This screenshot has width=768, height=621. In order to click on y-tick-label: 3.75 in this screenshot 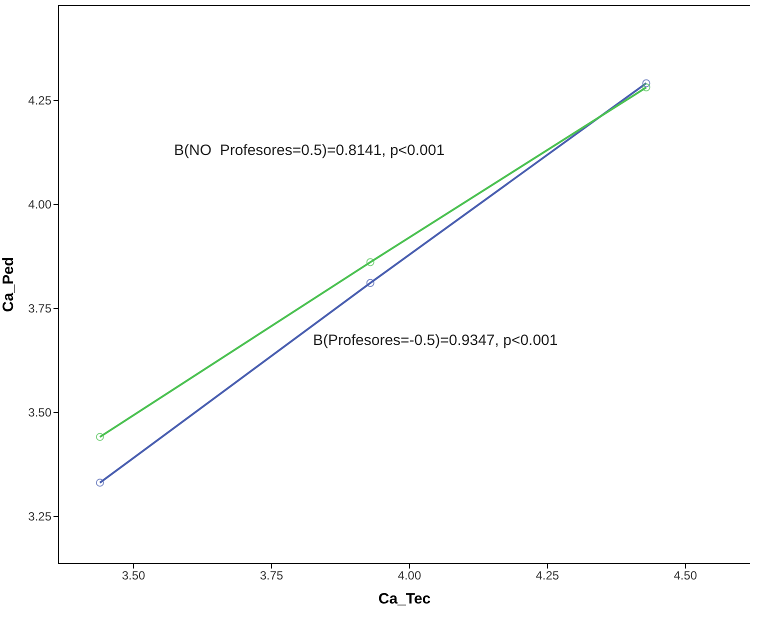, I will do `click(40, 308)`.